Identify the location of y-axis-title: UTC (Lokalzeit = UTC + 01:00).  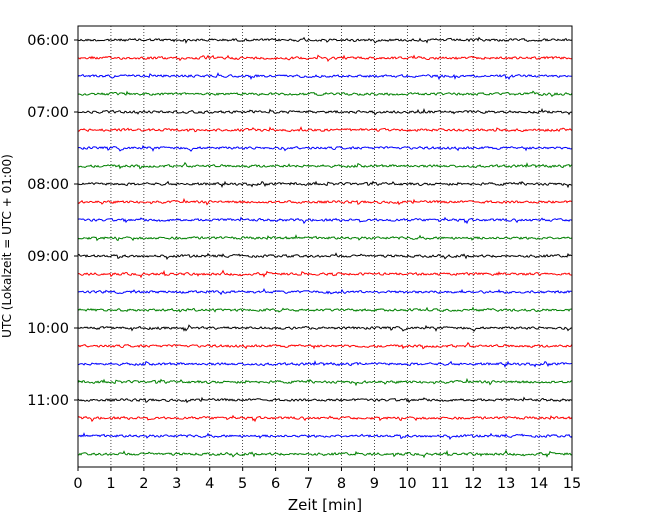
(7, 246).